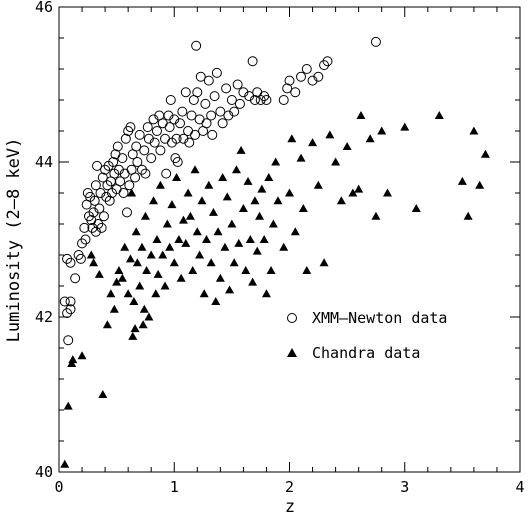 The width and height of the screenshot is (529, 517). Describe the element at coordinates (289, 487) in the screenshot. I see `x-tick-label: 2` at that location.